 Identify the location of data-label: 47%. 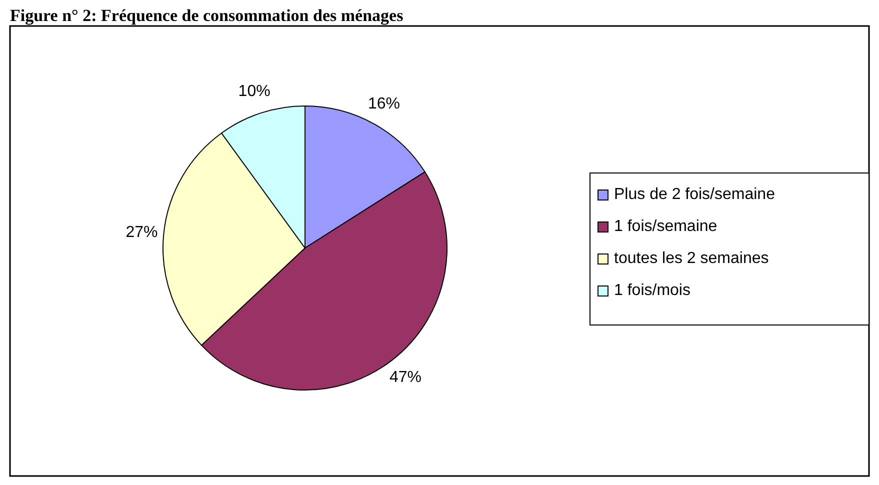
(406, 377).